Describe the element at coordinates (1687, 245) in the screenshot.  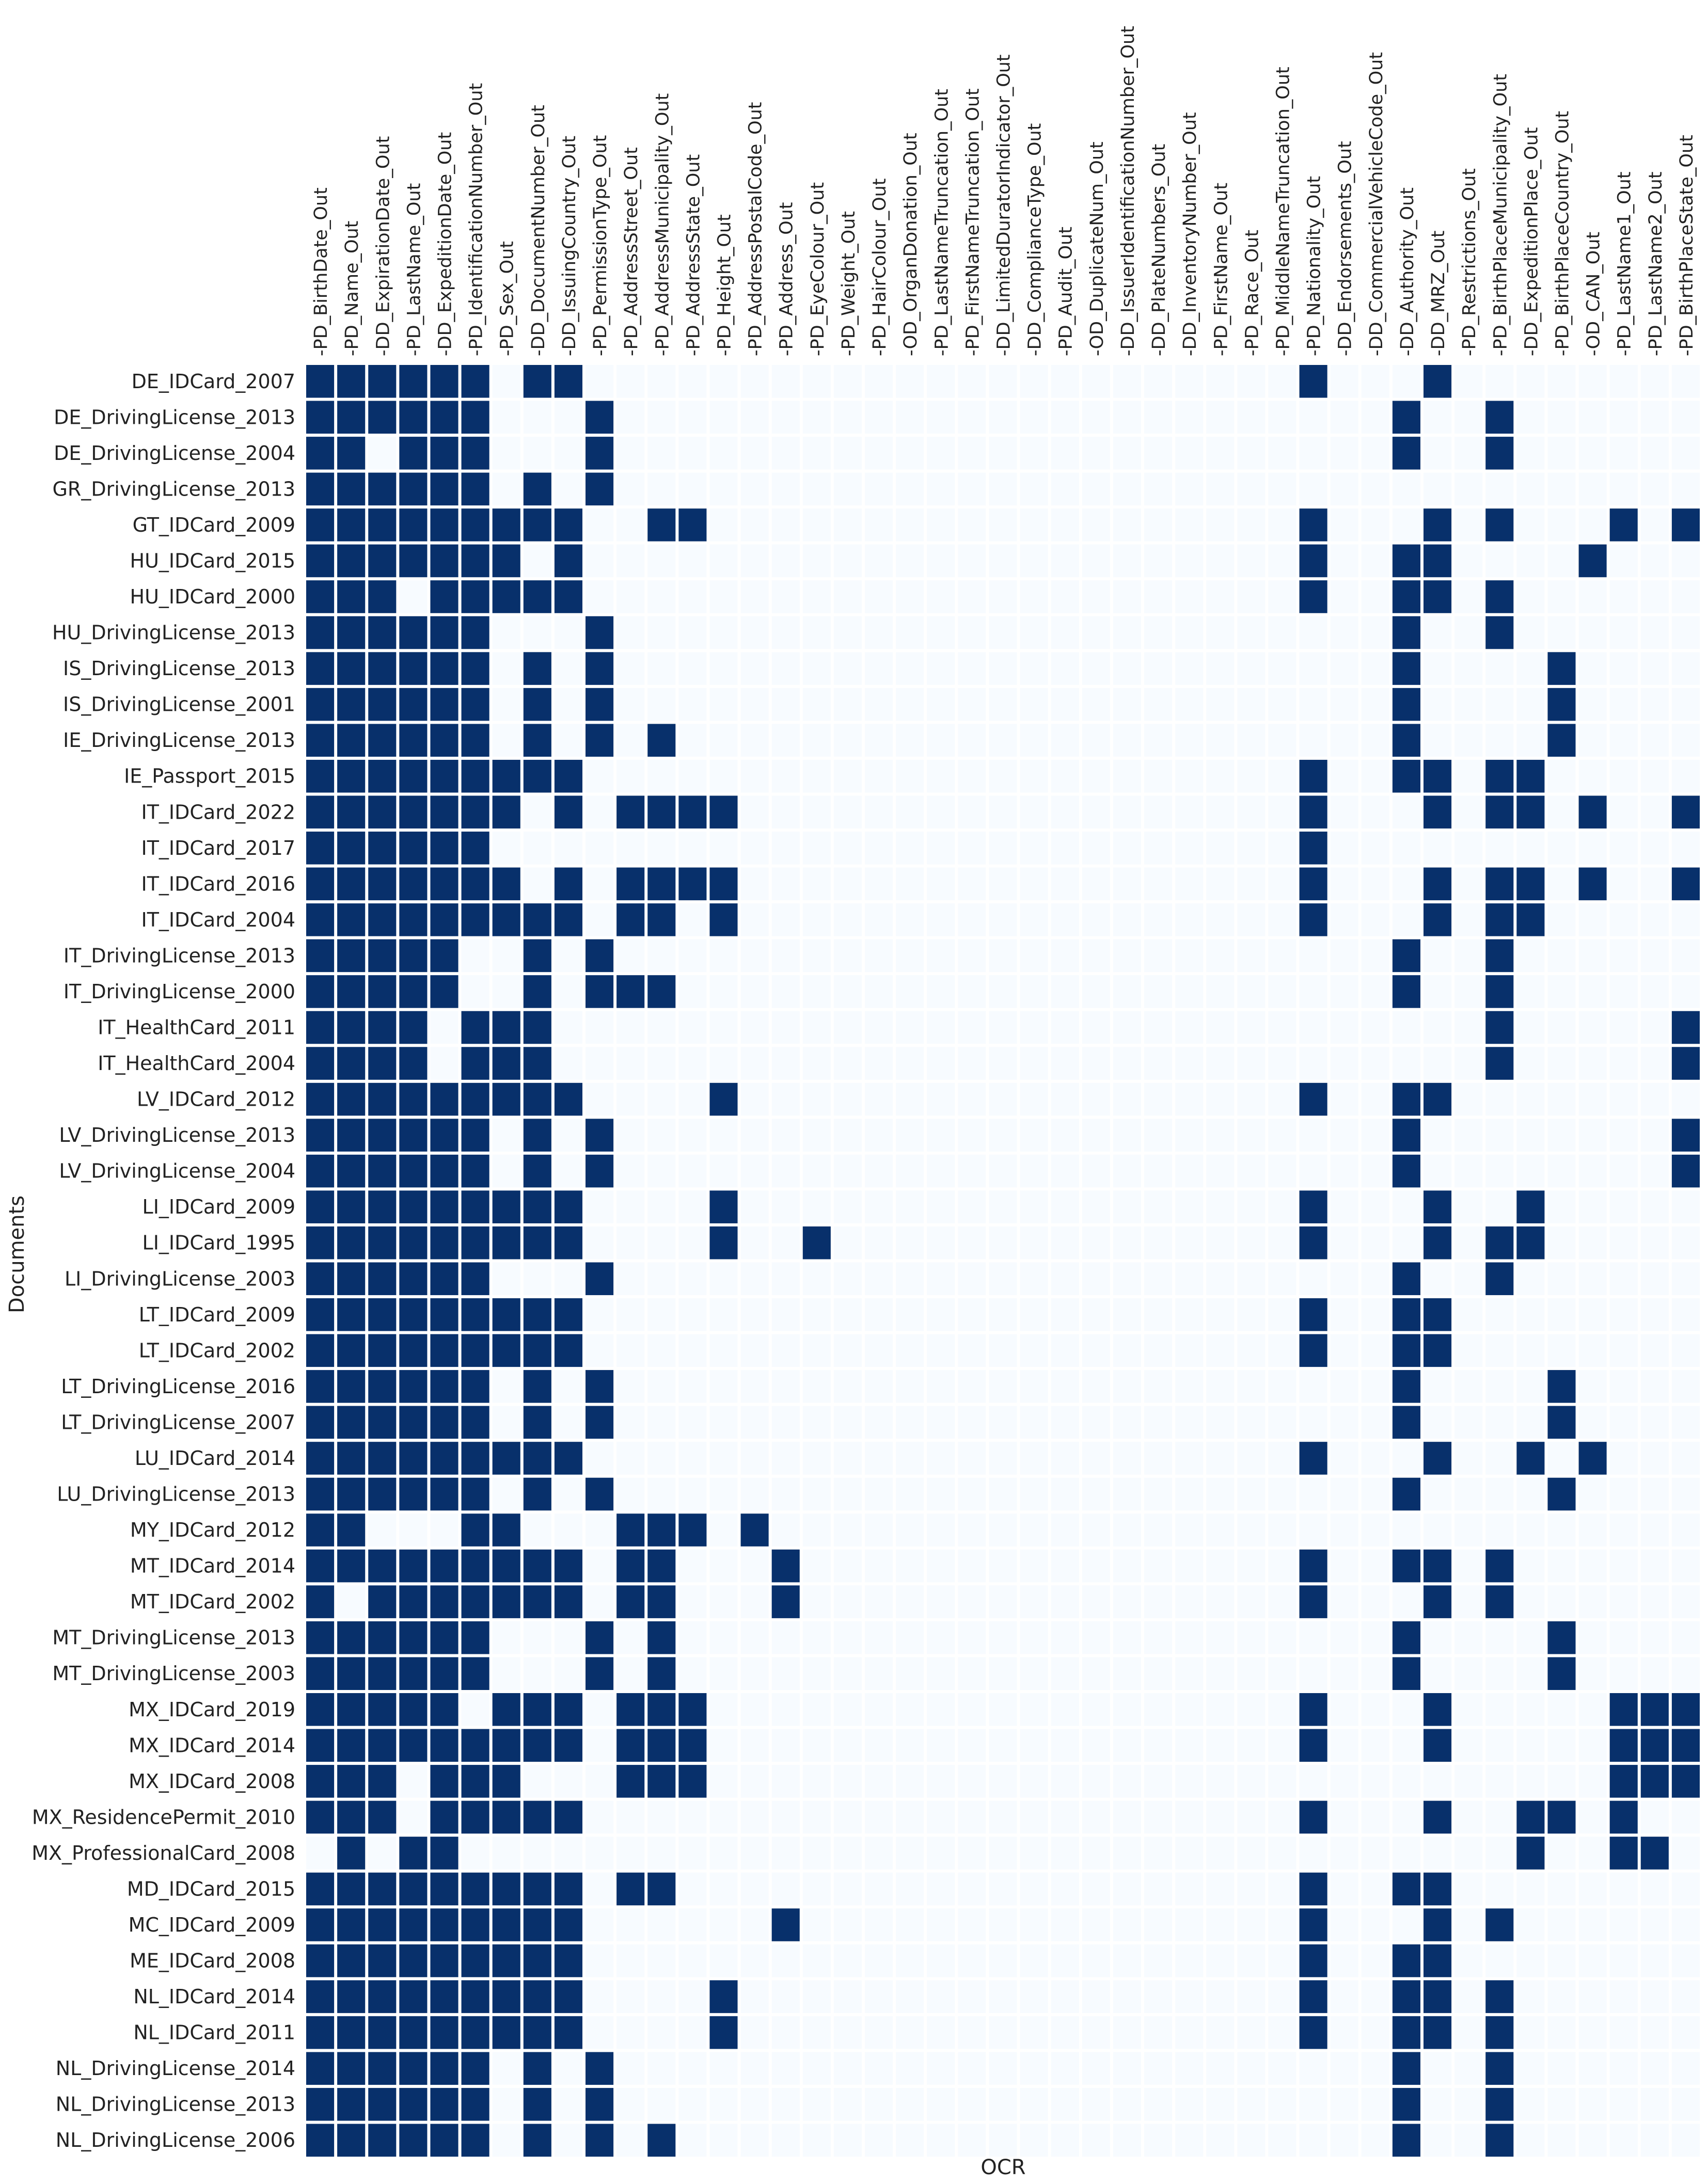
I see `column-tick-label: -PD_BirthPlaceState_Out` at that location.